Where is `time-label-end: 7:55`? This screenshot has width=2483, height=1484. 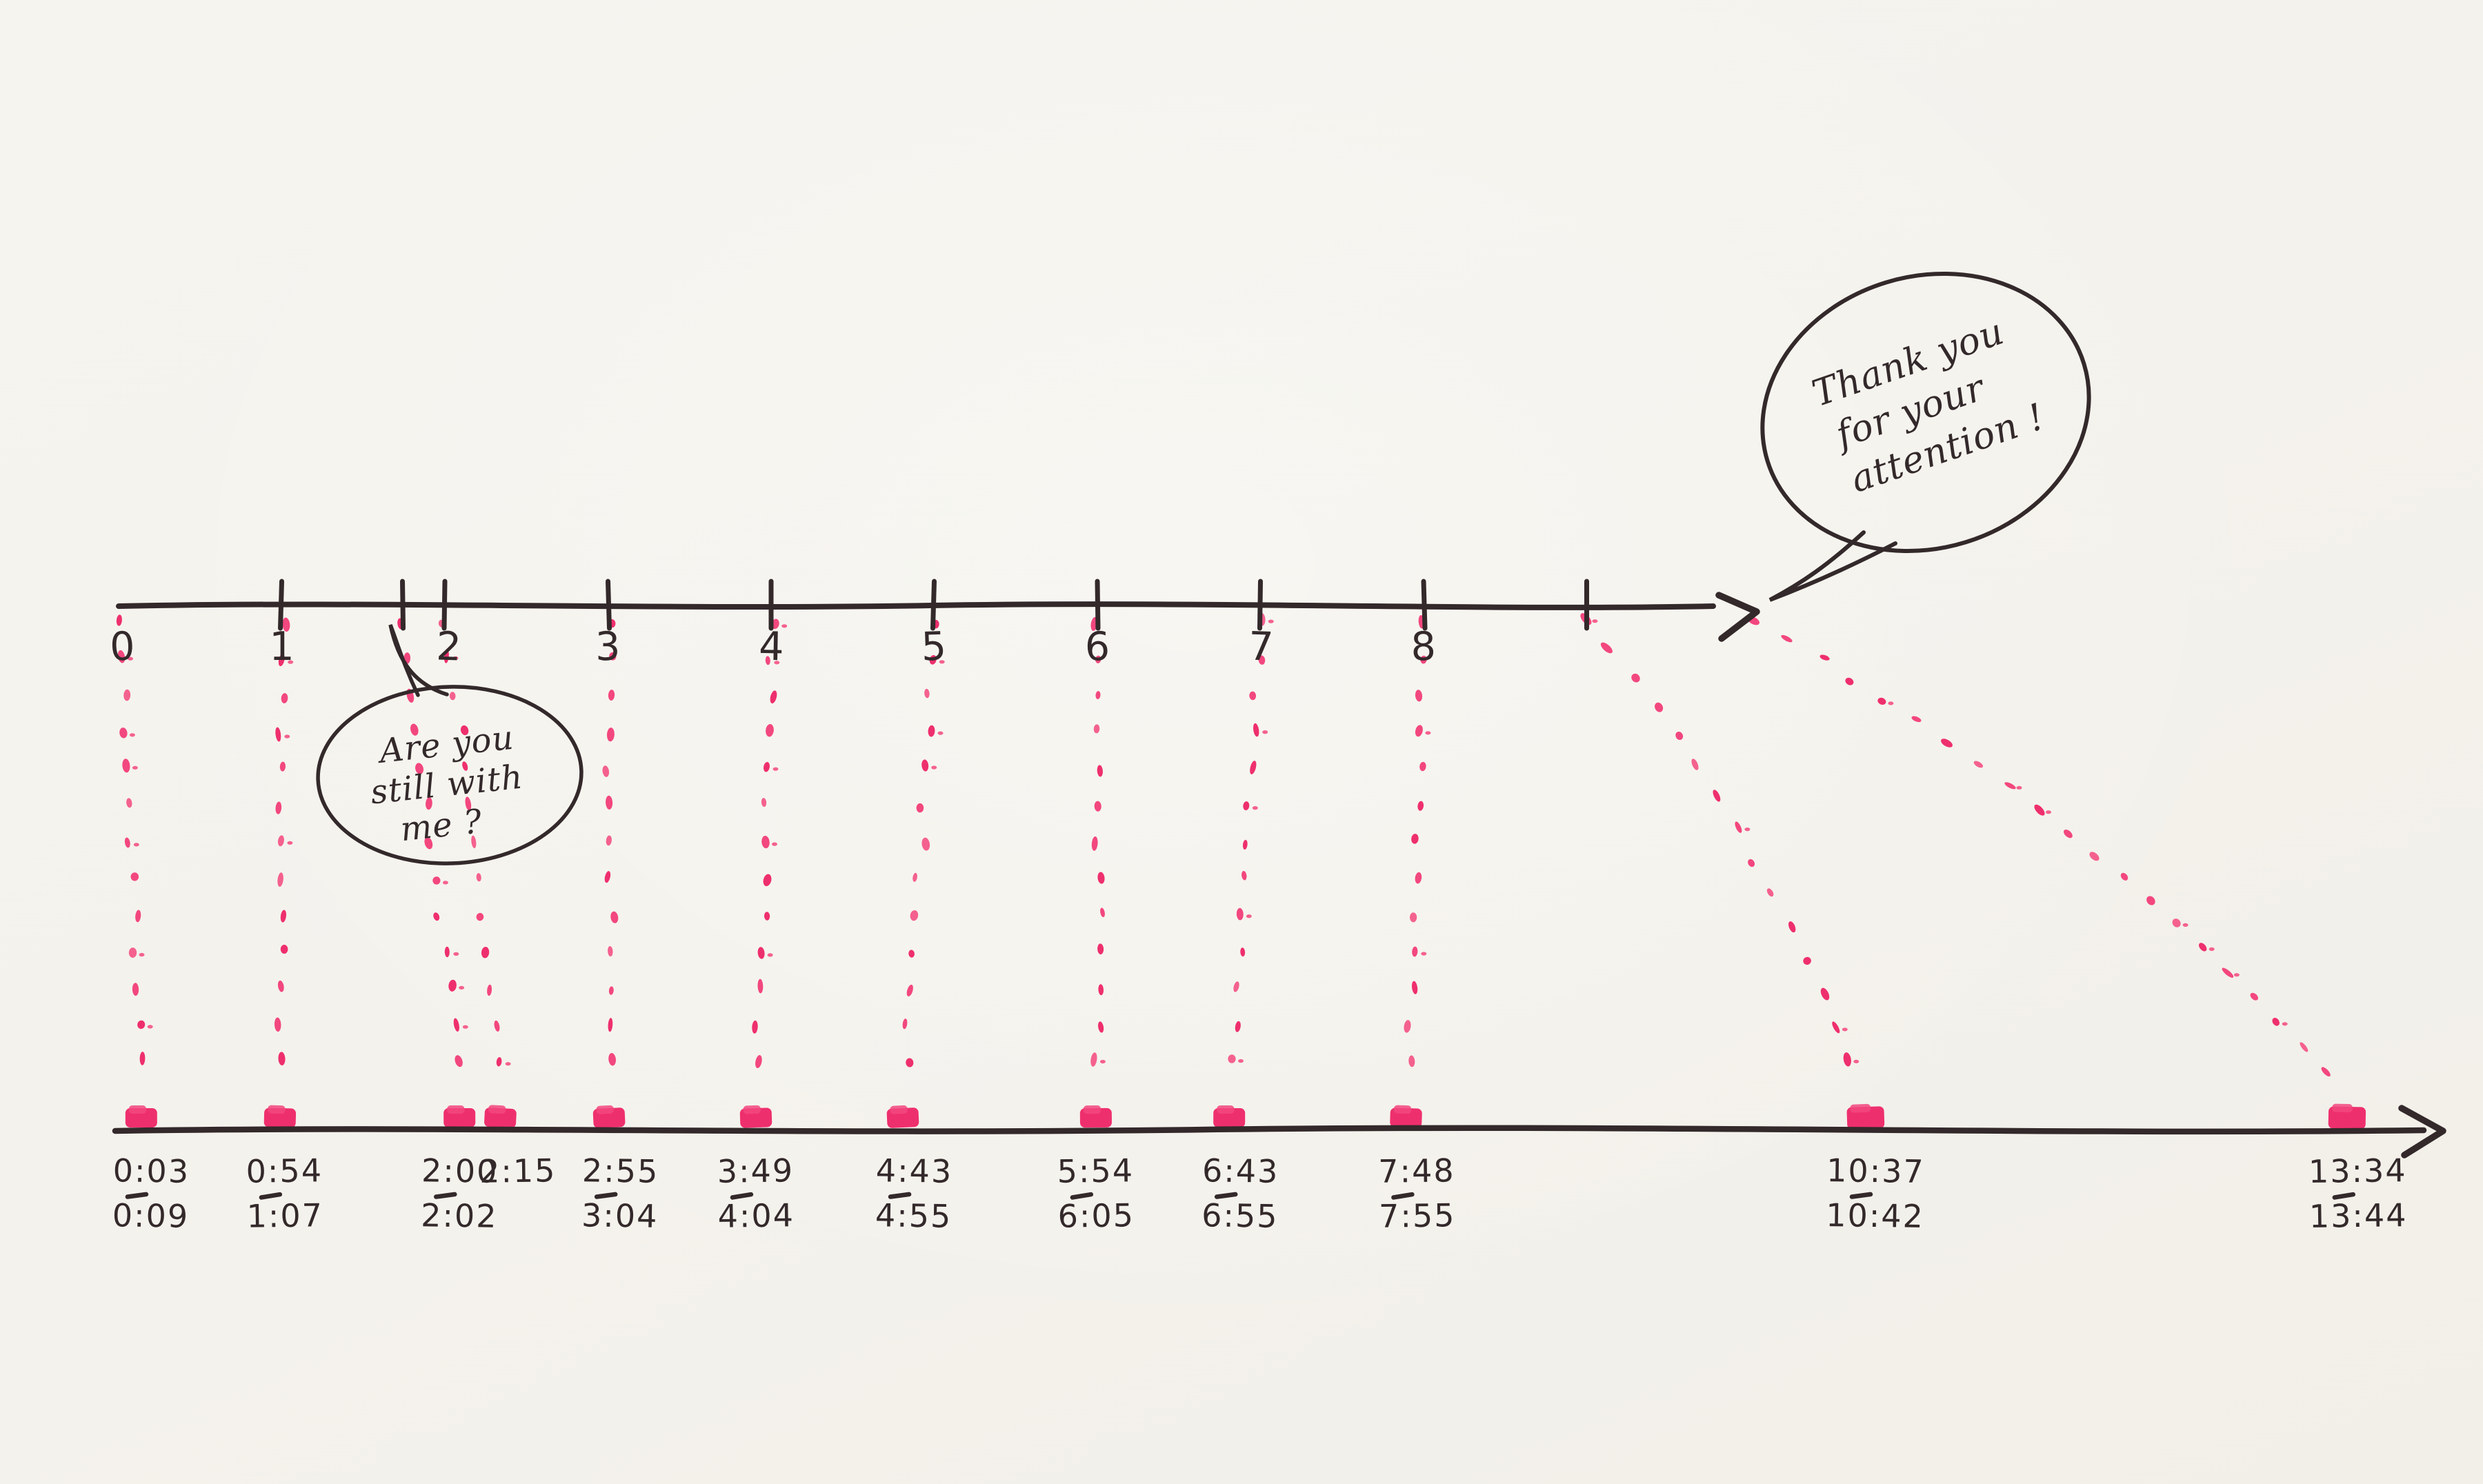
time-label-end: 7:55 is located at coordinates (1418, 1216).